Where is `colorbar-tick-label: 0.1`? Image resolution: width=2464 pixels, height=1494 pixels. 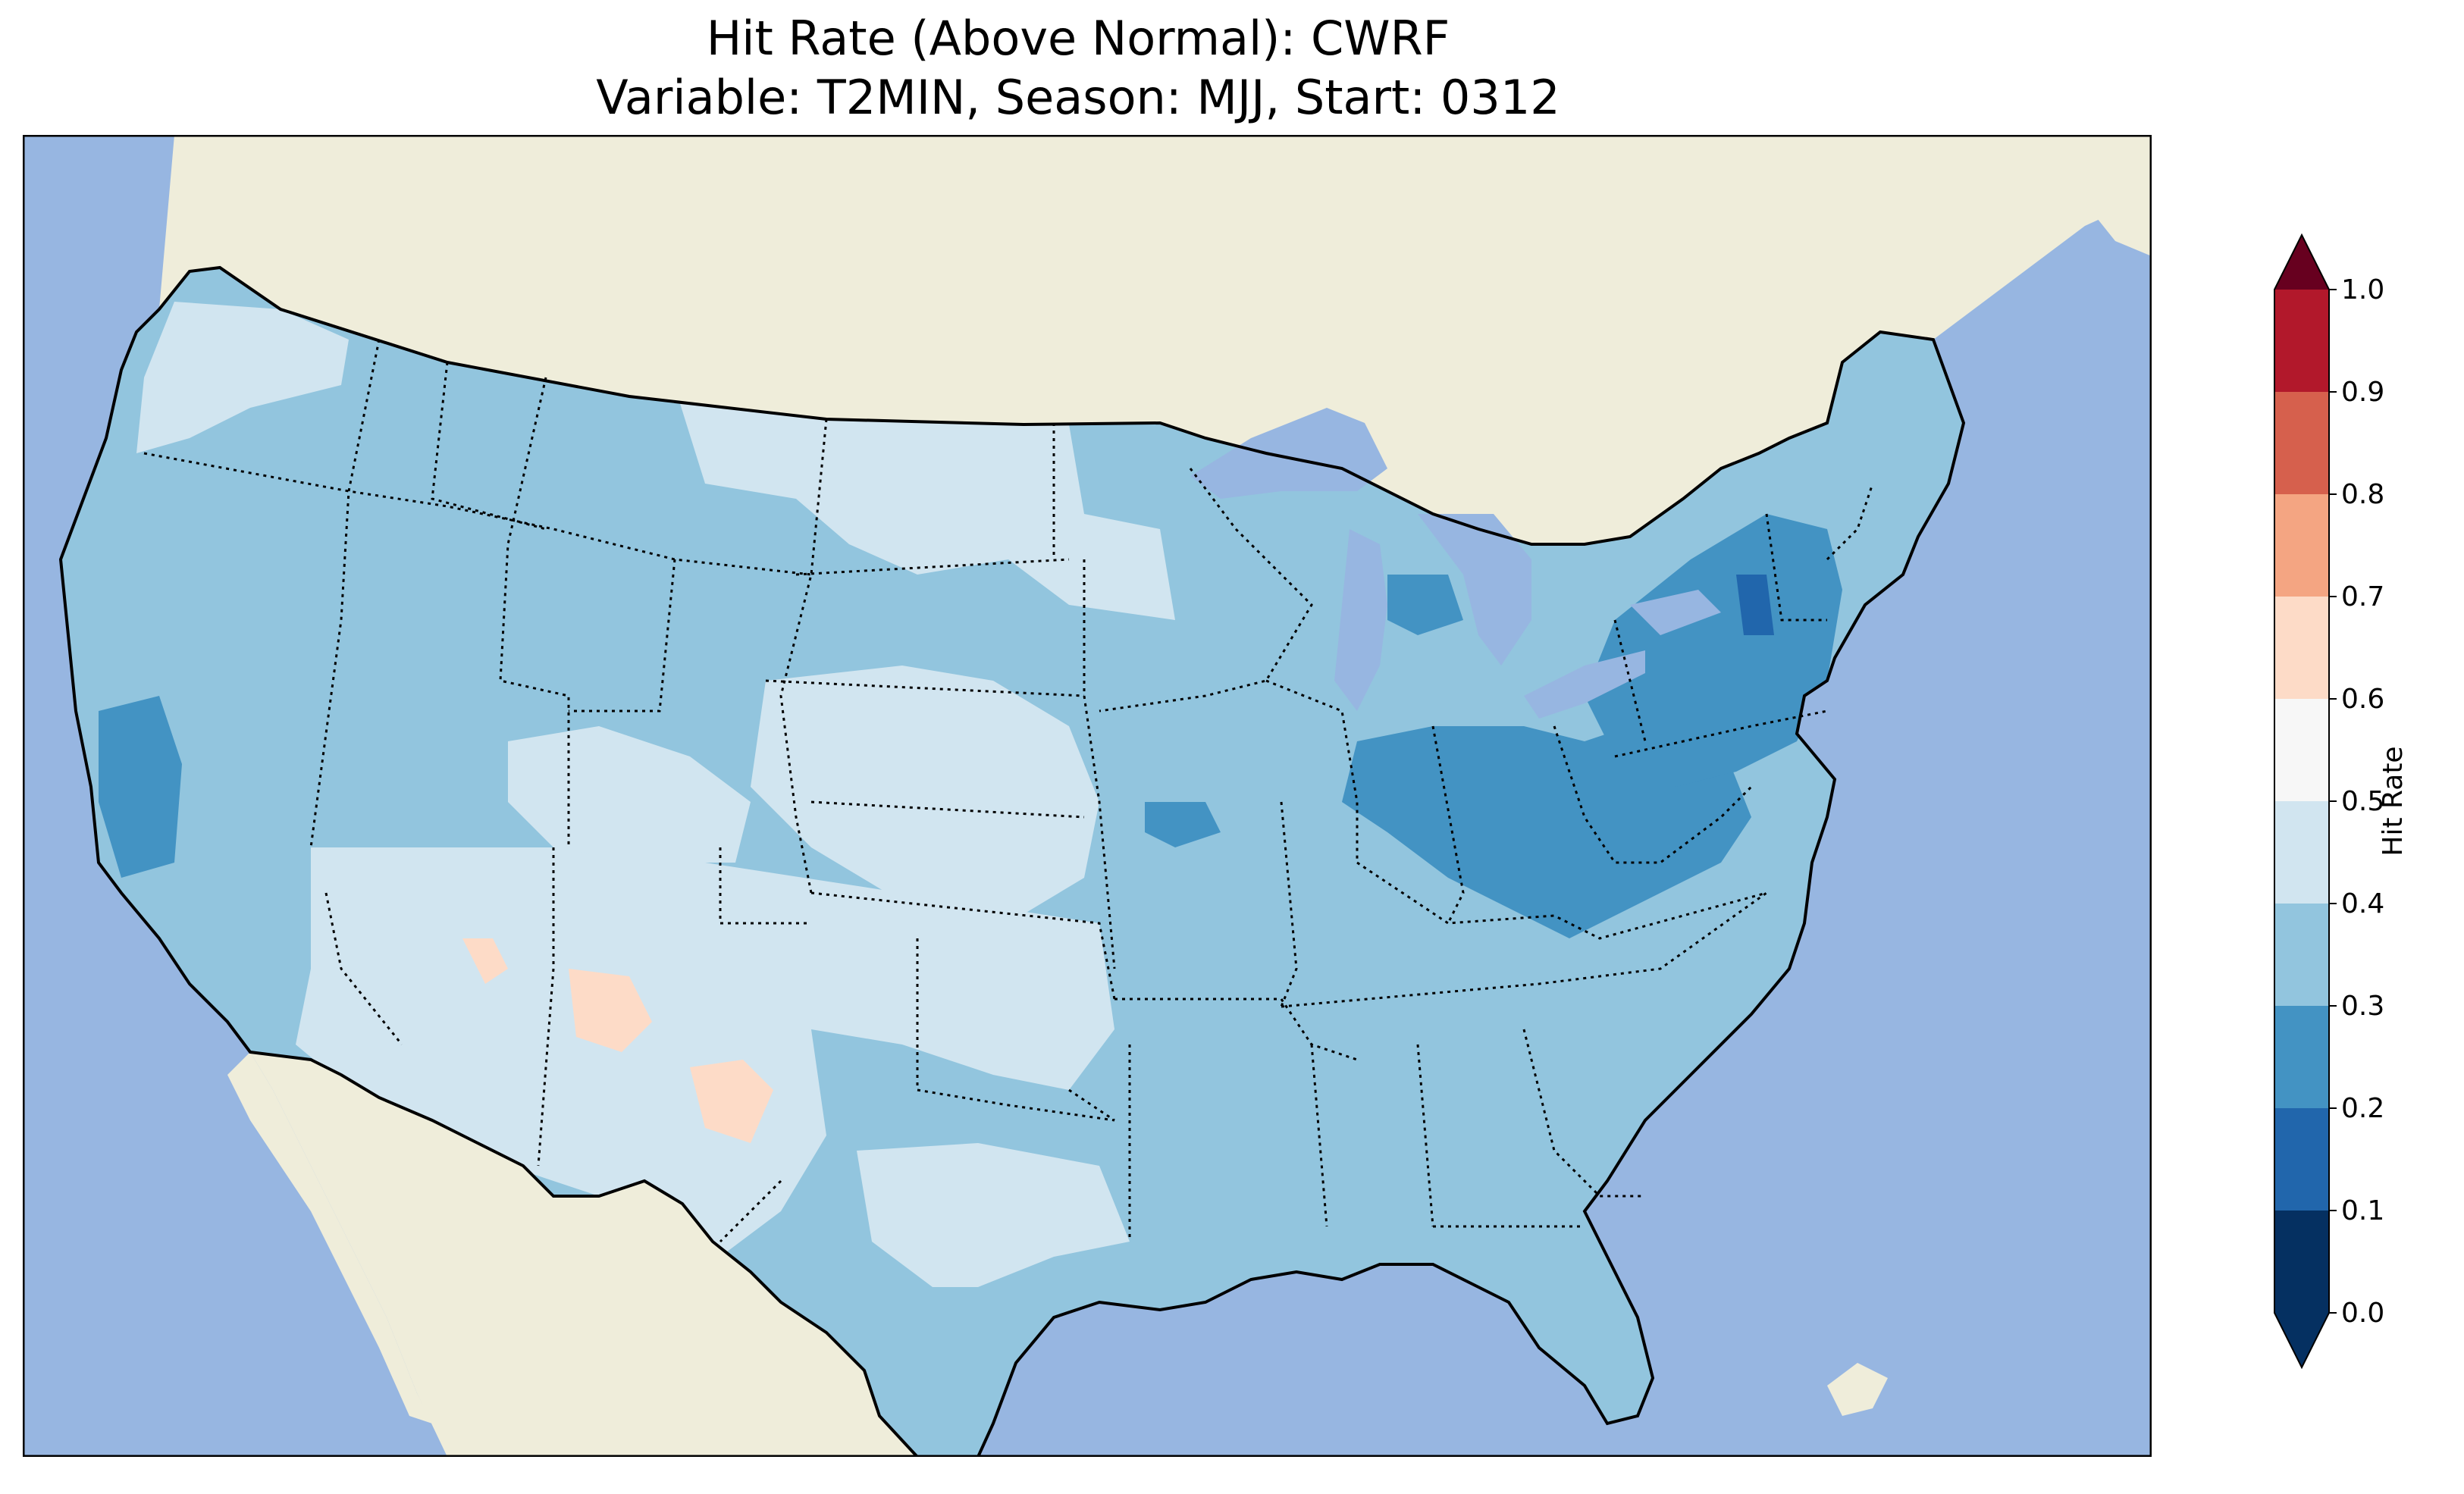 colorbar-tick-label: 0.1 is located at coordinates (2362, 1210).